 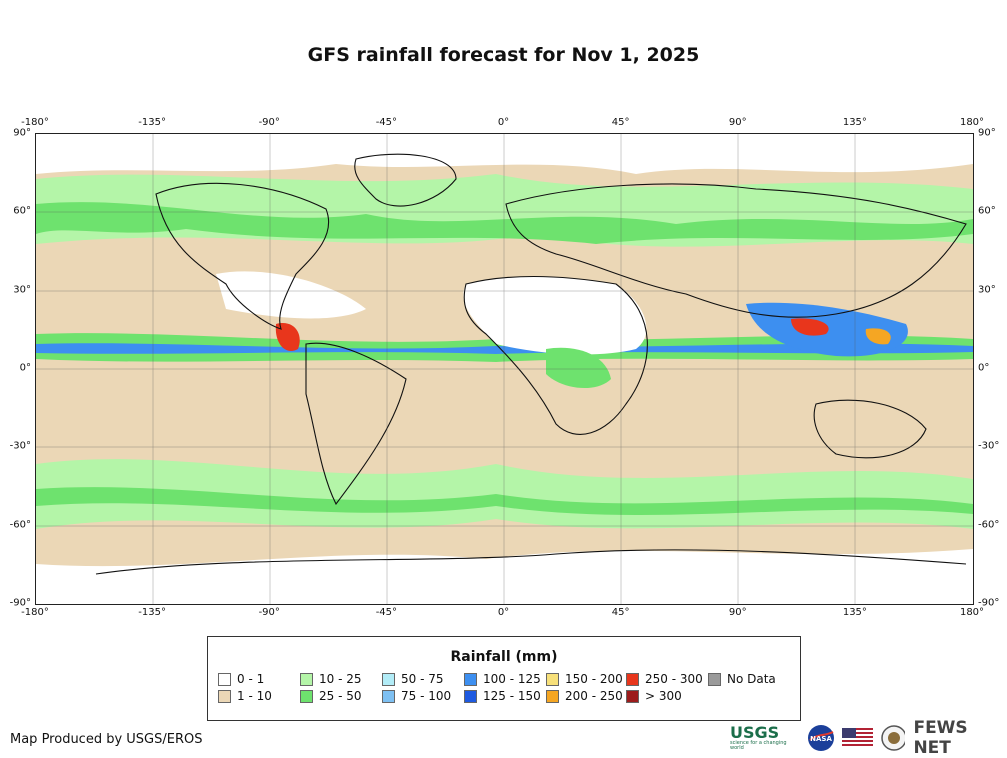 I want to click on legend-item: 75 - 100, so click(x=416, y=696).